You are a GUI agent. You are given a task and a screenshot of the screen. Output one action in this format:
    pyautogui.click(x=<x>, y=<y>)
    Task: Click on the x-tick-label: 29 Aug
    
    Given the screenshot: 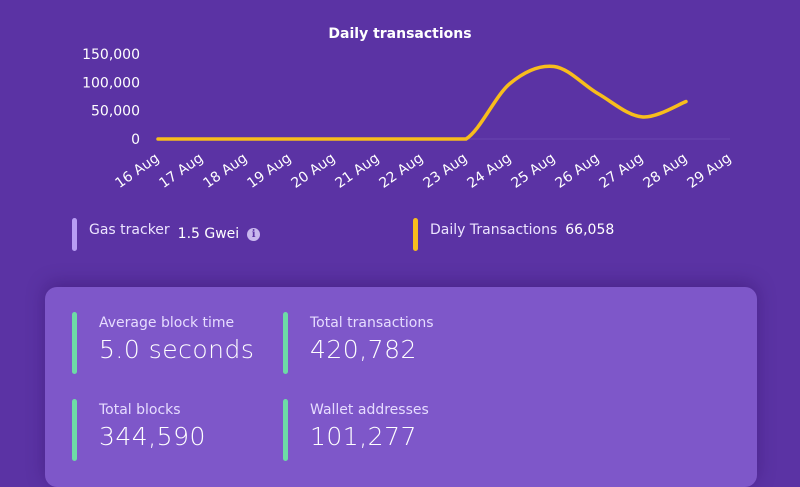 What is the action you would take?
    pyautogui.click(x=709, y=171)
    